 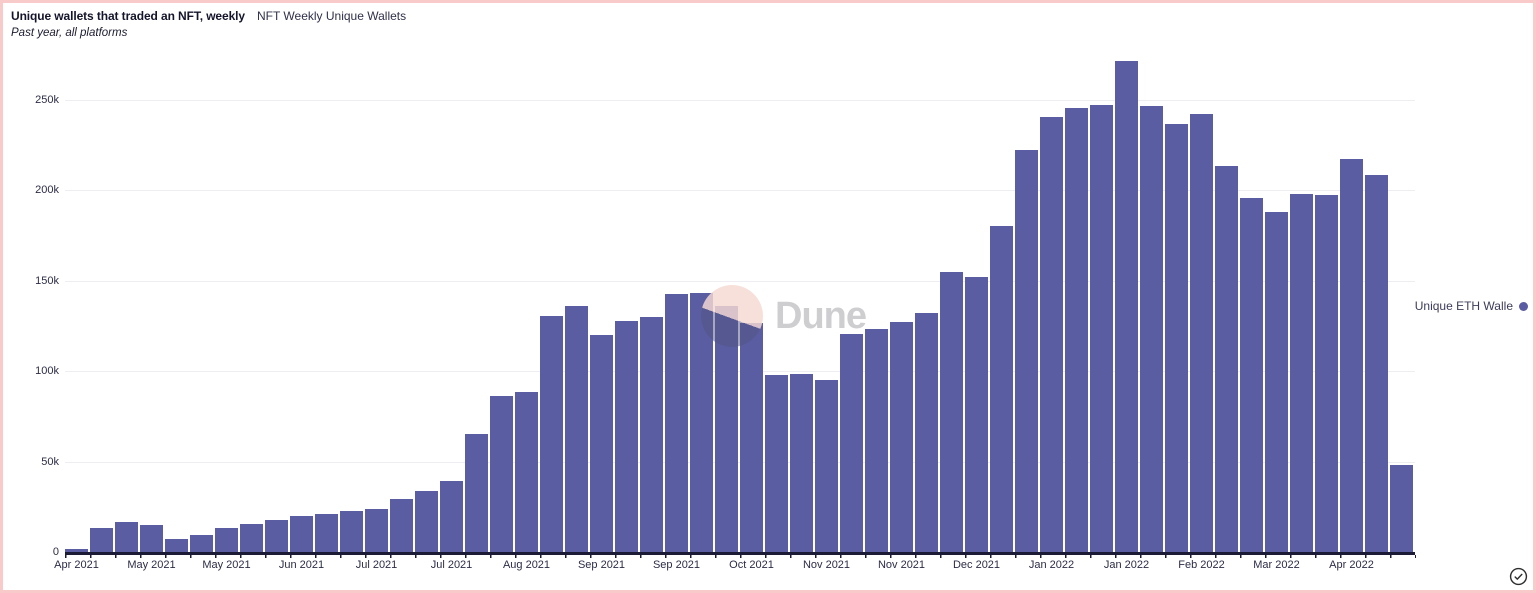 What do you see at coordinates (69, 33) in the screenshot?
I see `chart-subtitle: Past year, all platforms` at bounding box center [69, 33].